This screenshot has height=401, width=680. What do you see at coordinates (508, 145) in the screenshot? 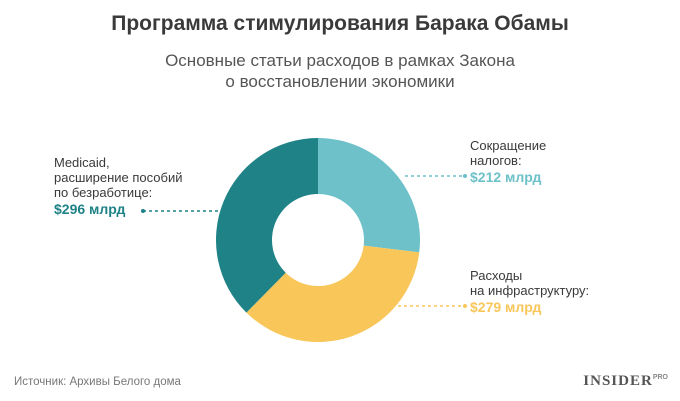
I see `label-taxes-line-1: Сокращение` at bounding box center [508, 145].